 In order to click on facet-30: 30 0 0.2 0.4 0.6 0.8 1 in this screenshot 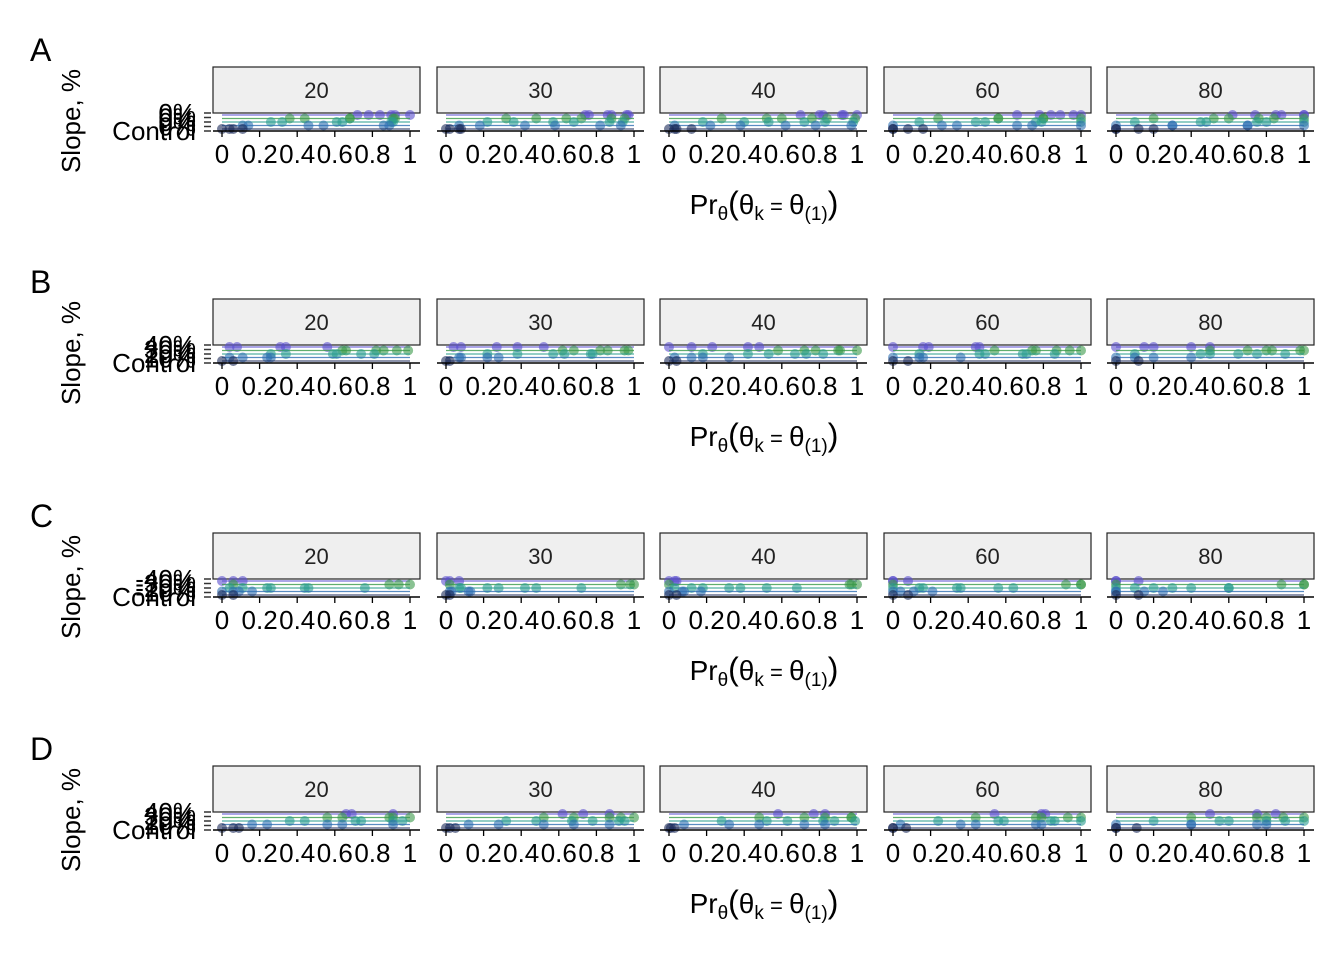, I will do `click(540, 583)`.